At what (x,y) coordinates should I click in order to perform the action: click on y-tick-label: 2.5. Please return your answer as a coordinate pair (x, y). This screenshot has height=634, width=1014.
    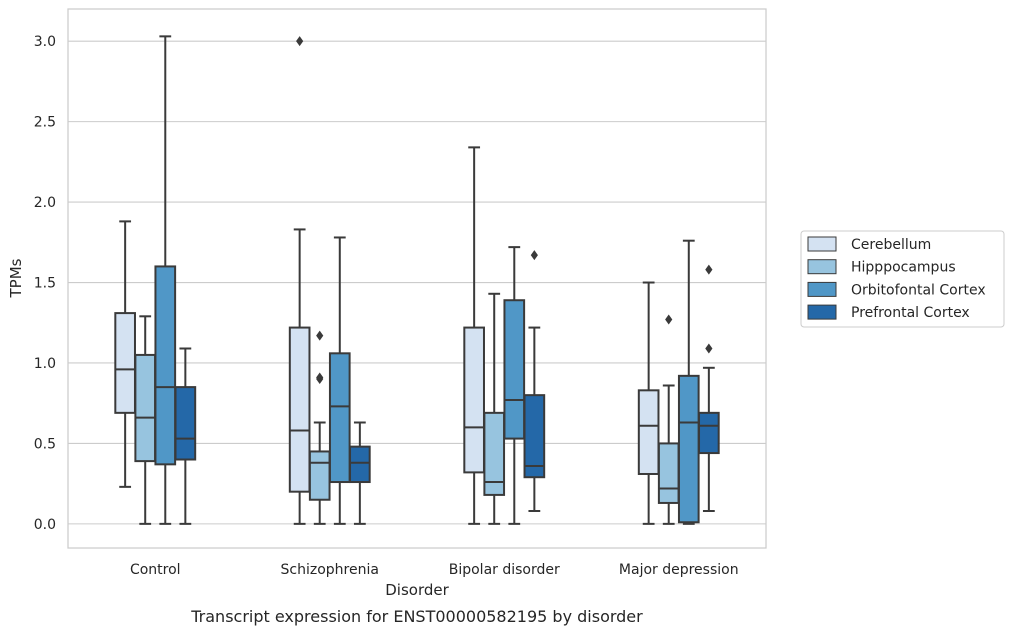
    Looking at the image, I should click on (45, 123).